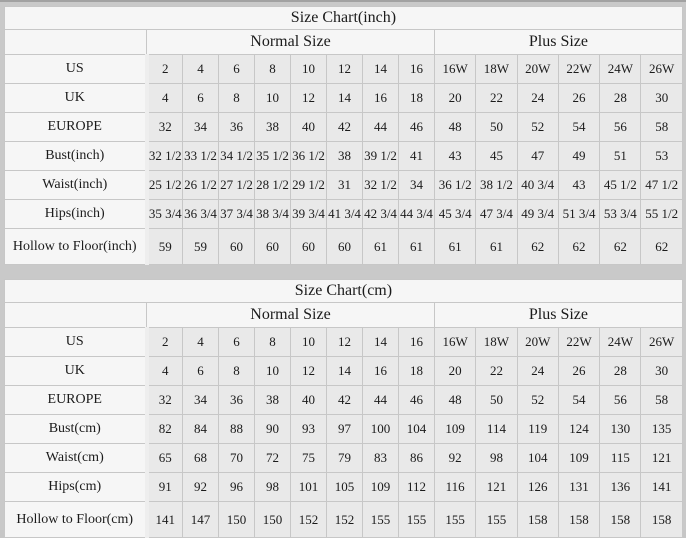  Describe the element at coordinates (76, 371) in the screenshot. I see `row-label: UK` at that location.